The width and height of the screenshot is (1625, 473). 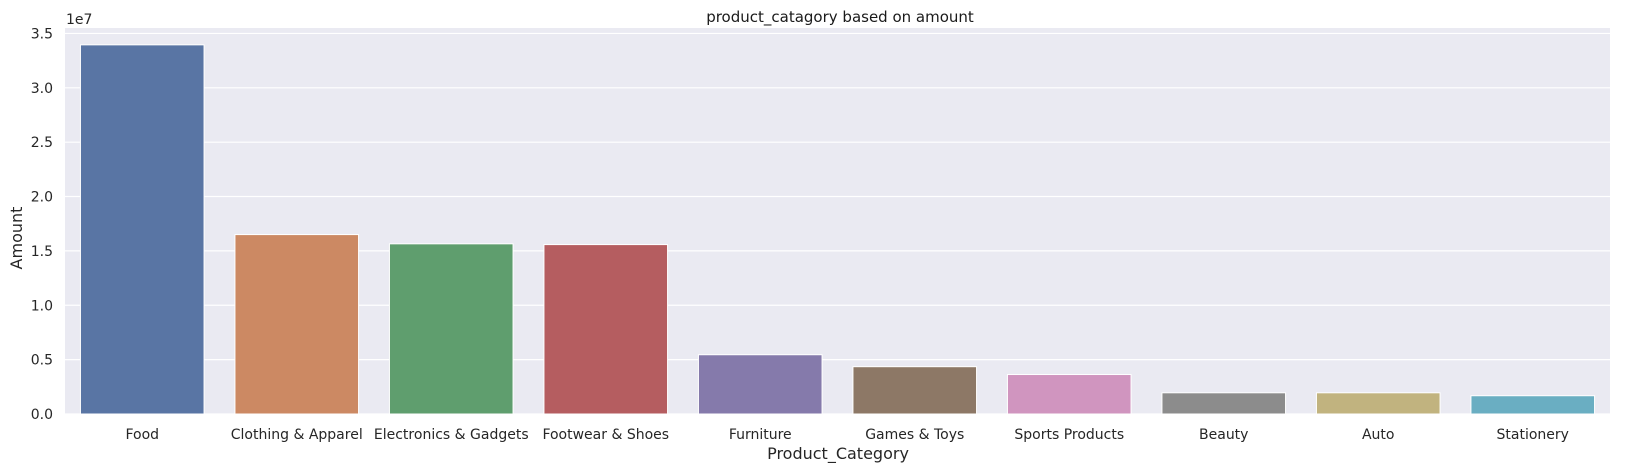 I want to click on chart-title: product_catagory based on amount, so click(x=840, y=17).